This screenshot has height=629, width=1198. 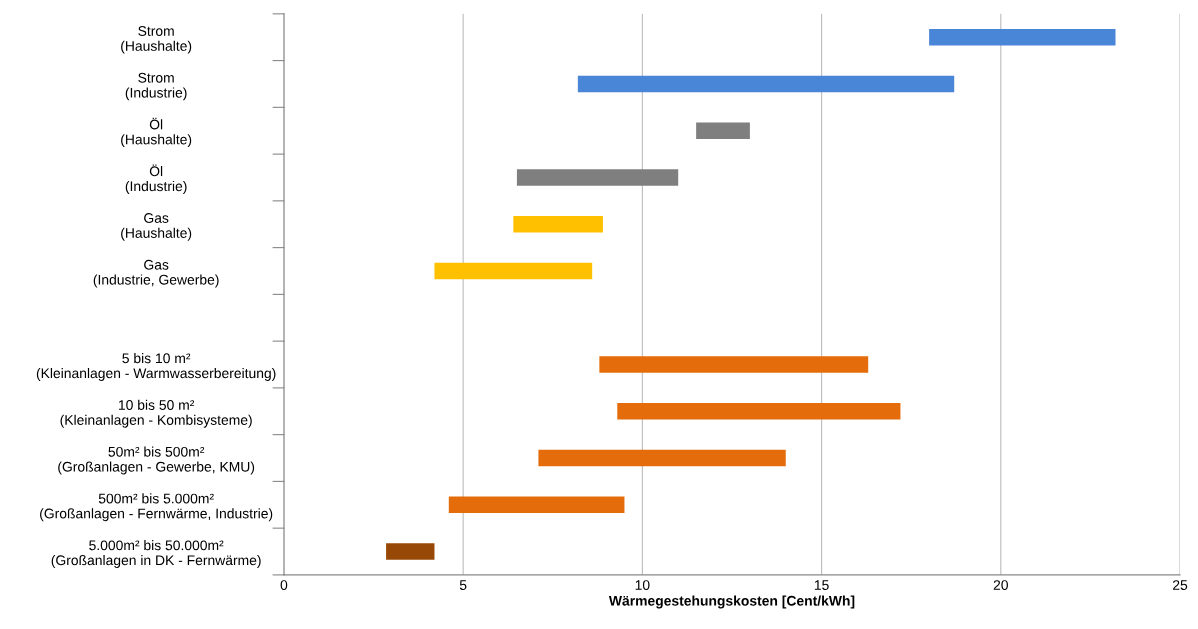 What do you see at coordinates (463, 585) in the screenshot?
I see `x-tick-label: 5` at bounding box center [463, 585].